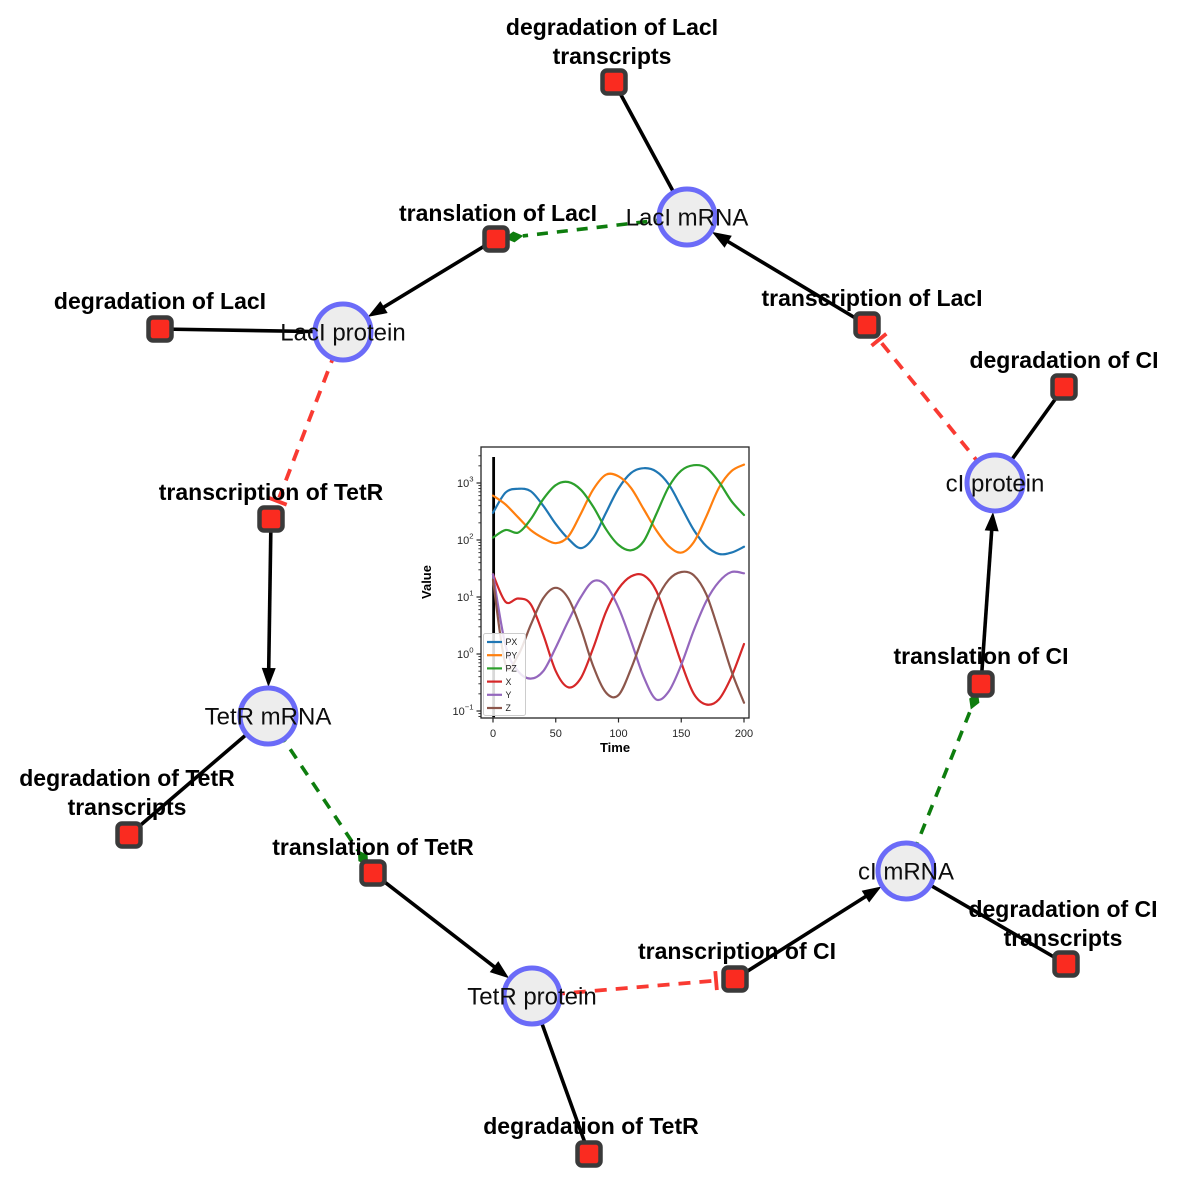 The image size is (1189, 1200). I want to click on species-node-cI_protein, so click(995, 483).